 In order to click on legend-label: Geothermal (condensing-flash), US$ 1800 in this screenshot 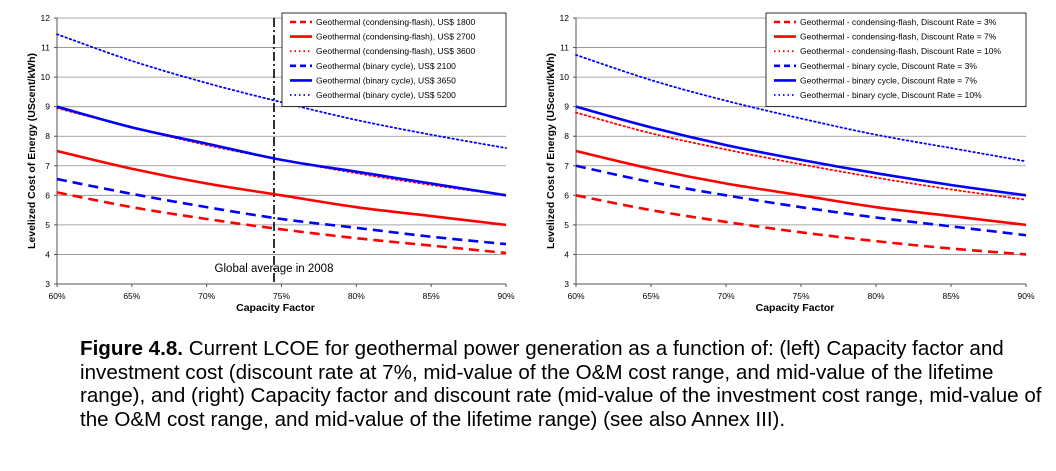, I will do `click(395, 22)`.